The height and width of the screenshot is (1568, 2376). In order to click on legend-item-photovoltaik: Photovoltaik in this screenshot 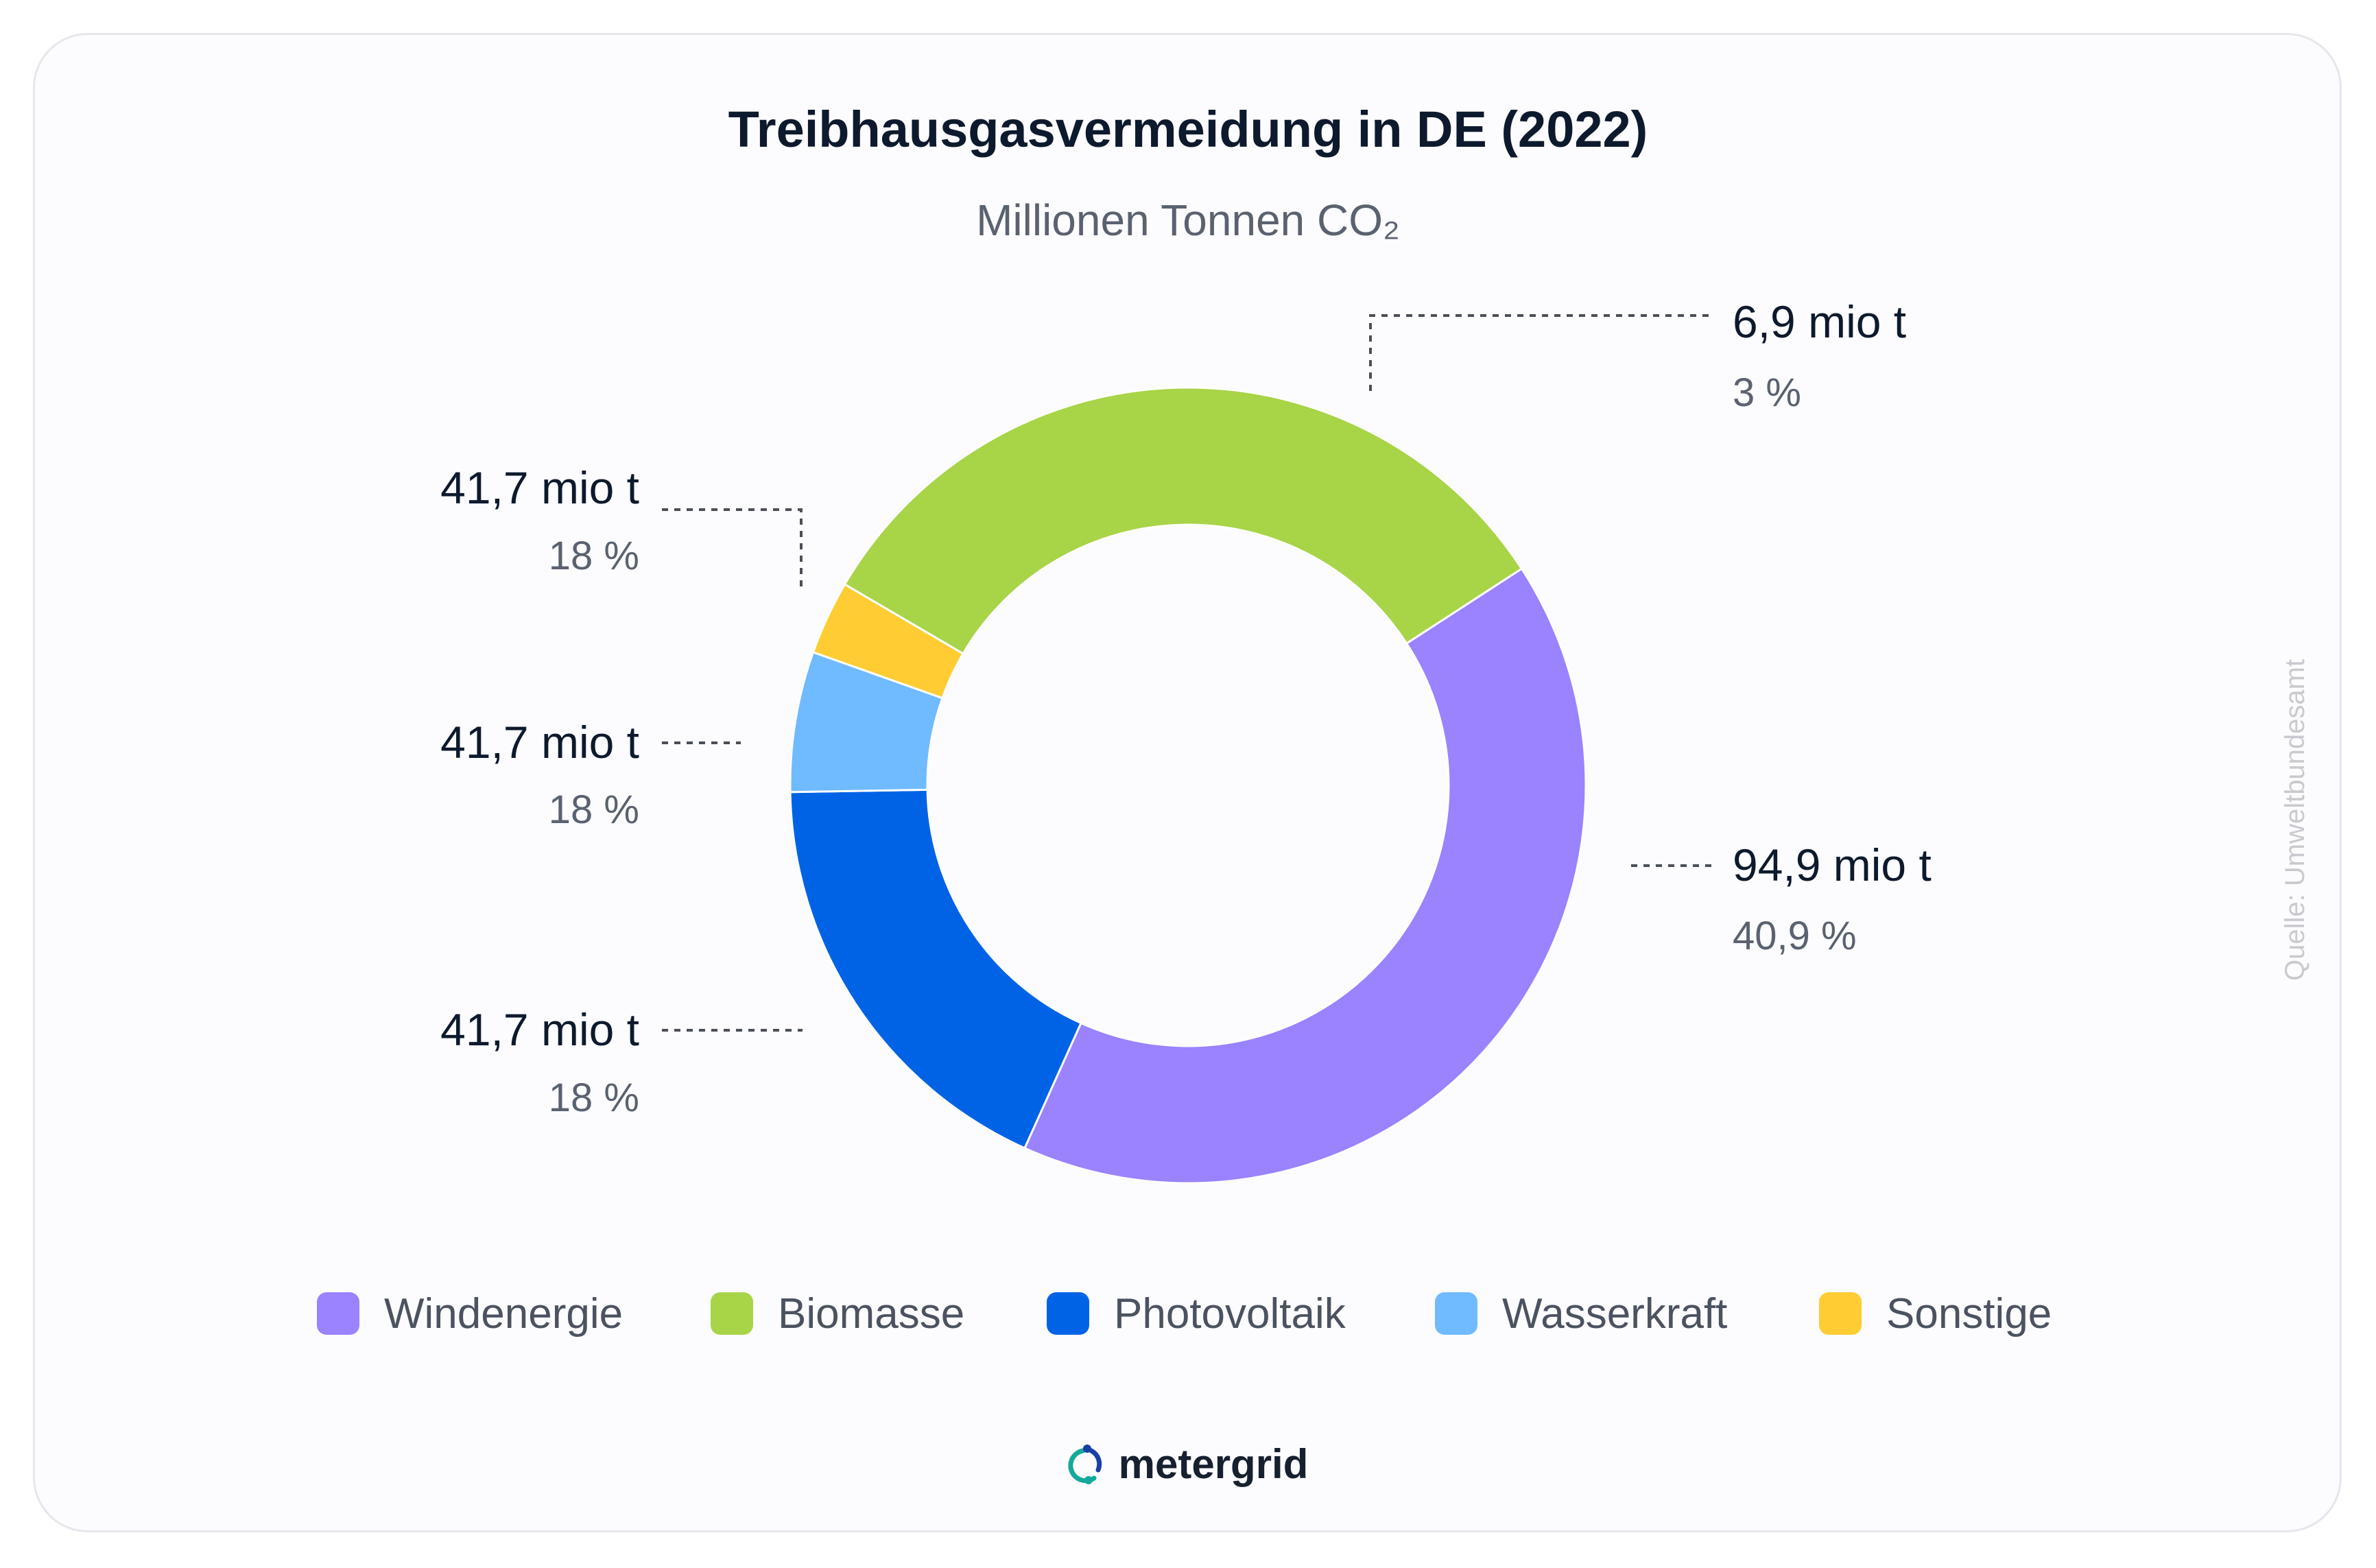, I will do `click(1196, 1313)`.